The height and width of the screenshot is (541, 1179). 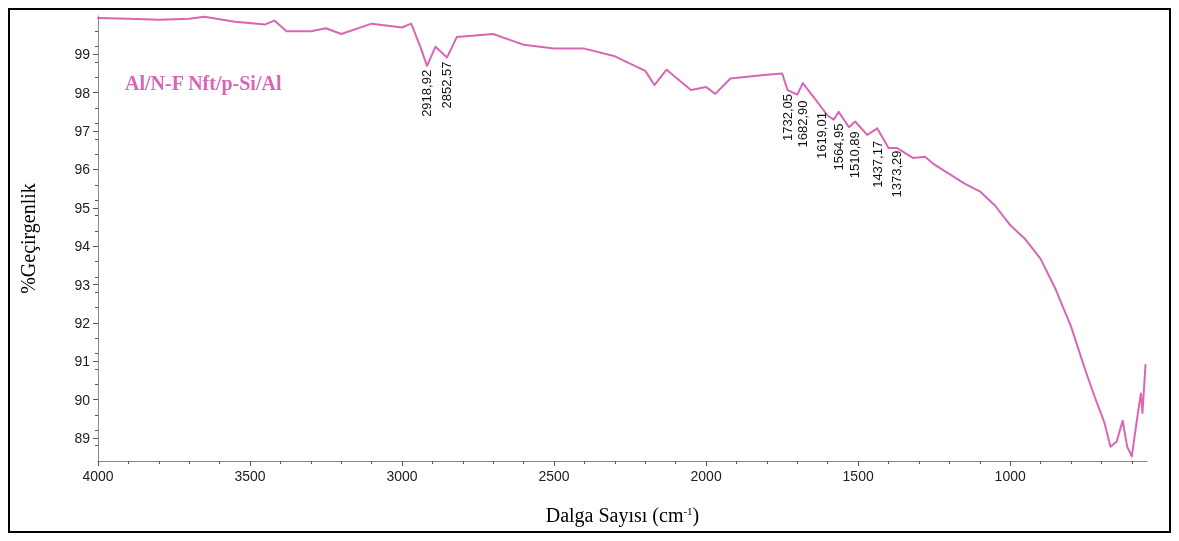 What do you see at coordinates (706, 476) in the screenshot?
I see `x-tick-label: 2000` at bounding box center [706, 476].